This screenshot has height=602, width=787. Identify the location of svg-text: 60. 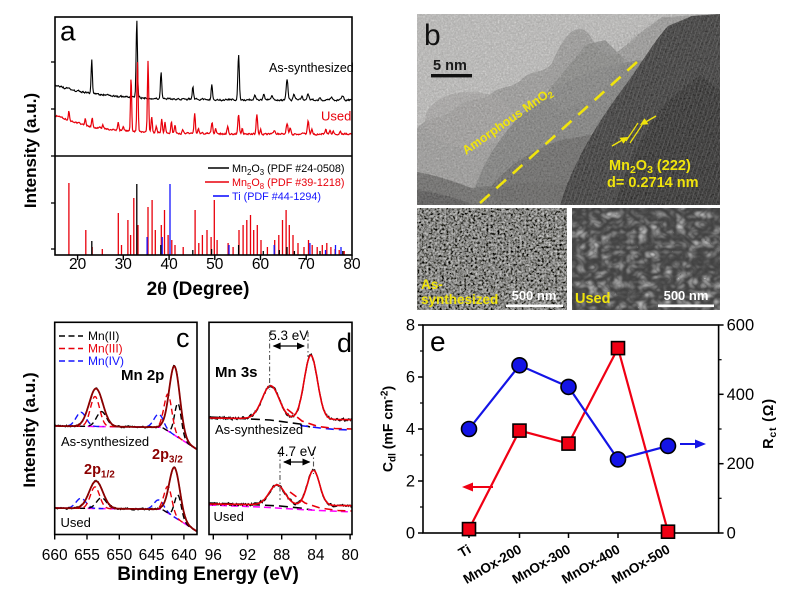
(261, 264).